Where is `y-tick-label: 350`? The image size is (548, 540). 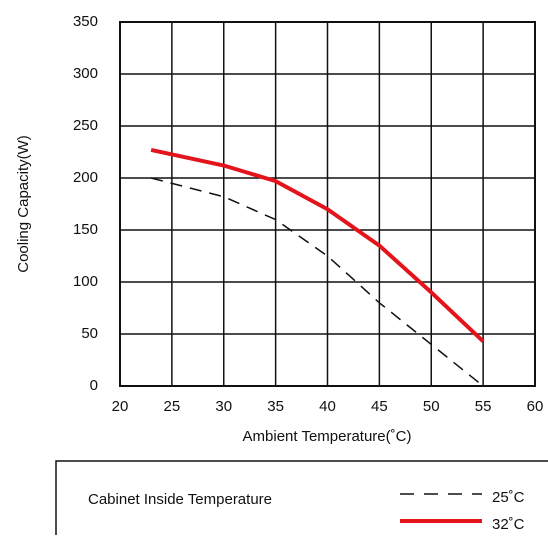 y-tick-label: 350 is located at coordinates (85, 21).